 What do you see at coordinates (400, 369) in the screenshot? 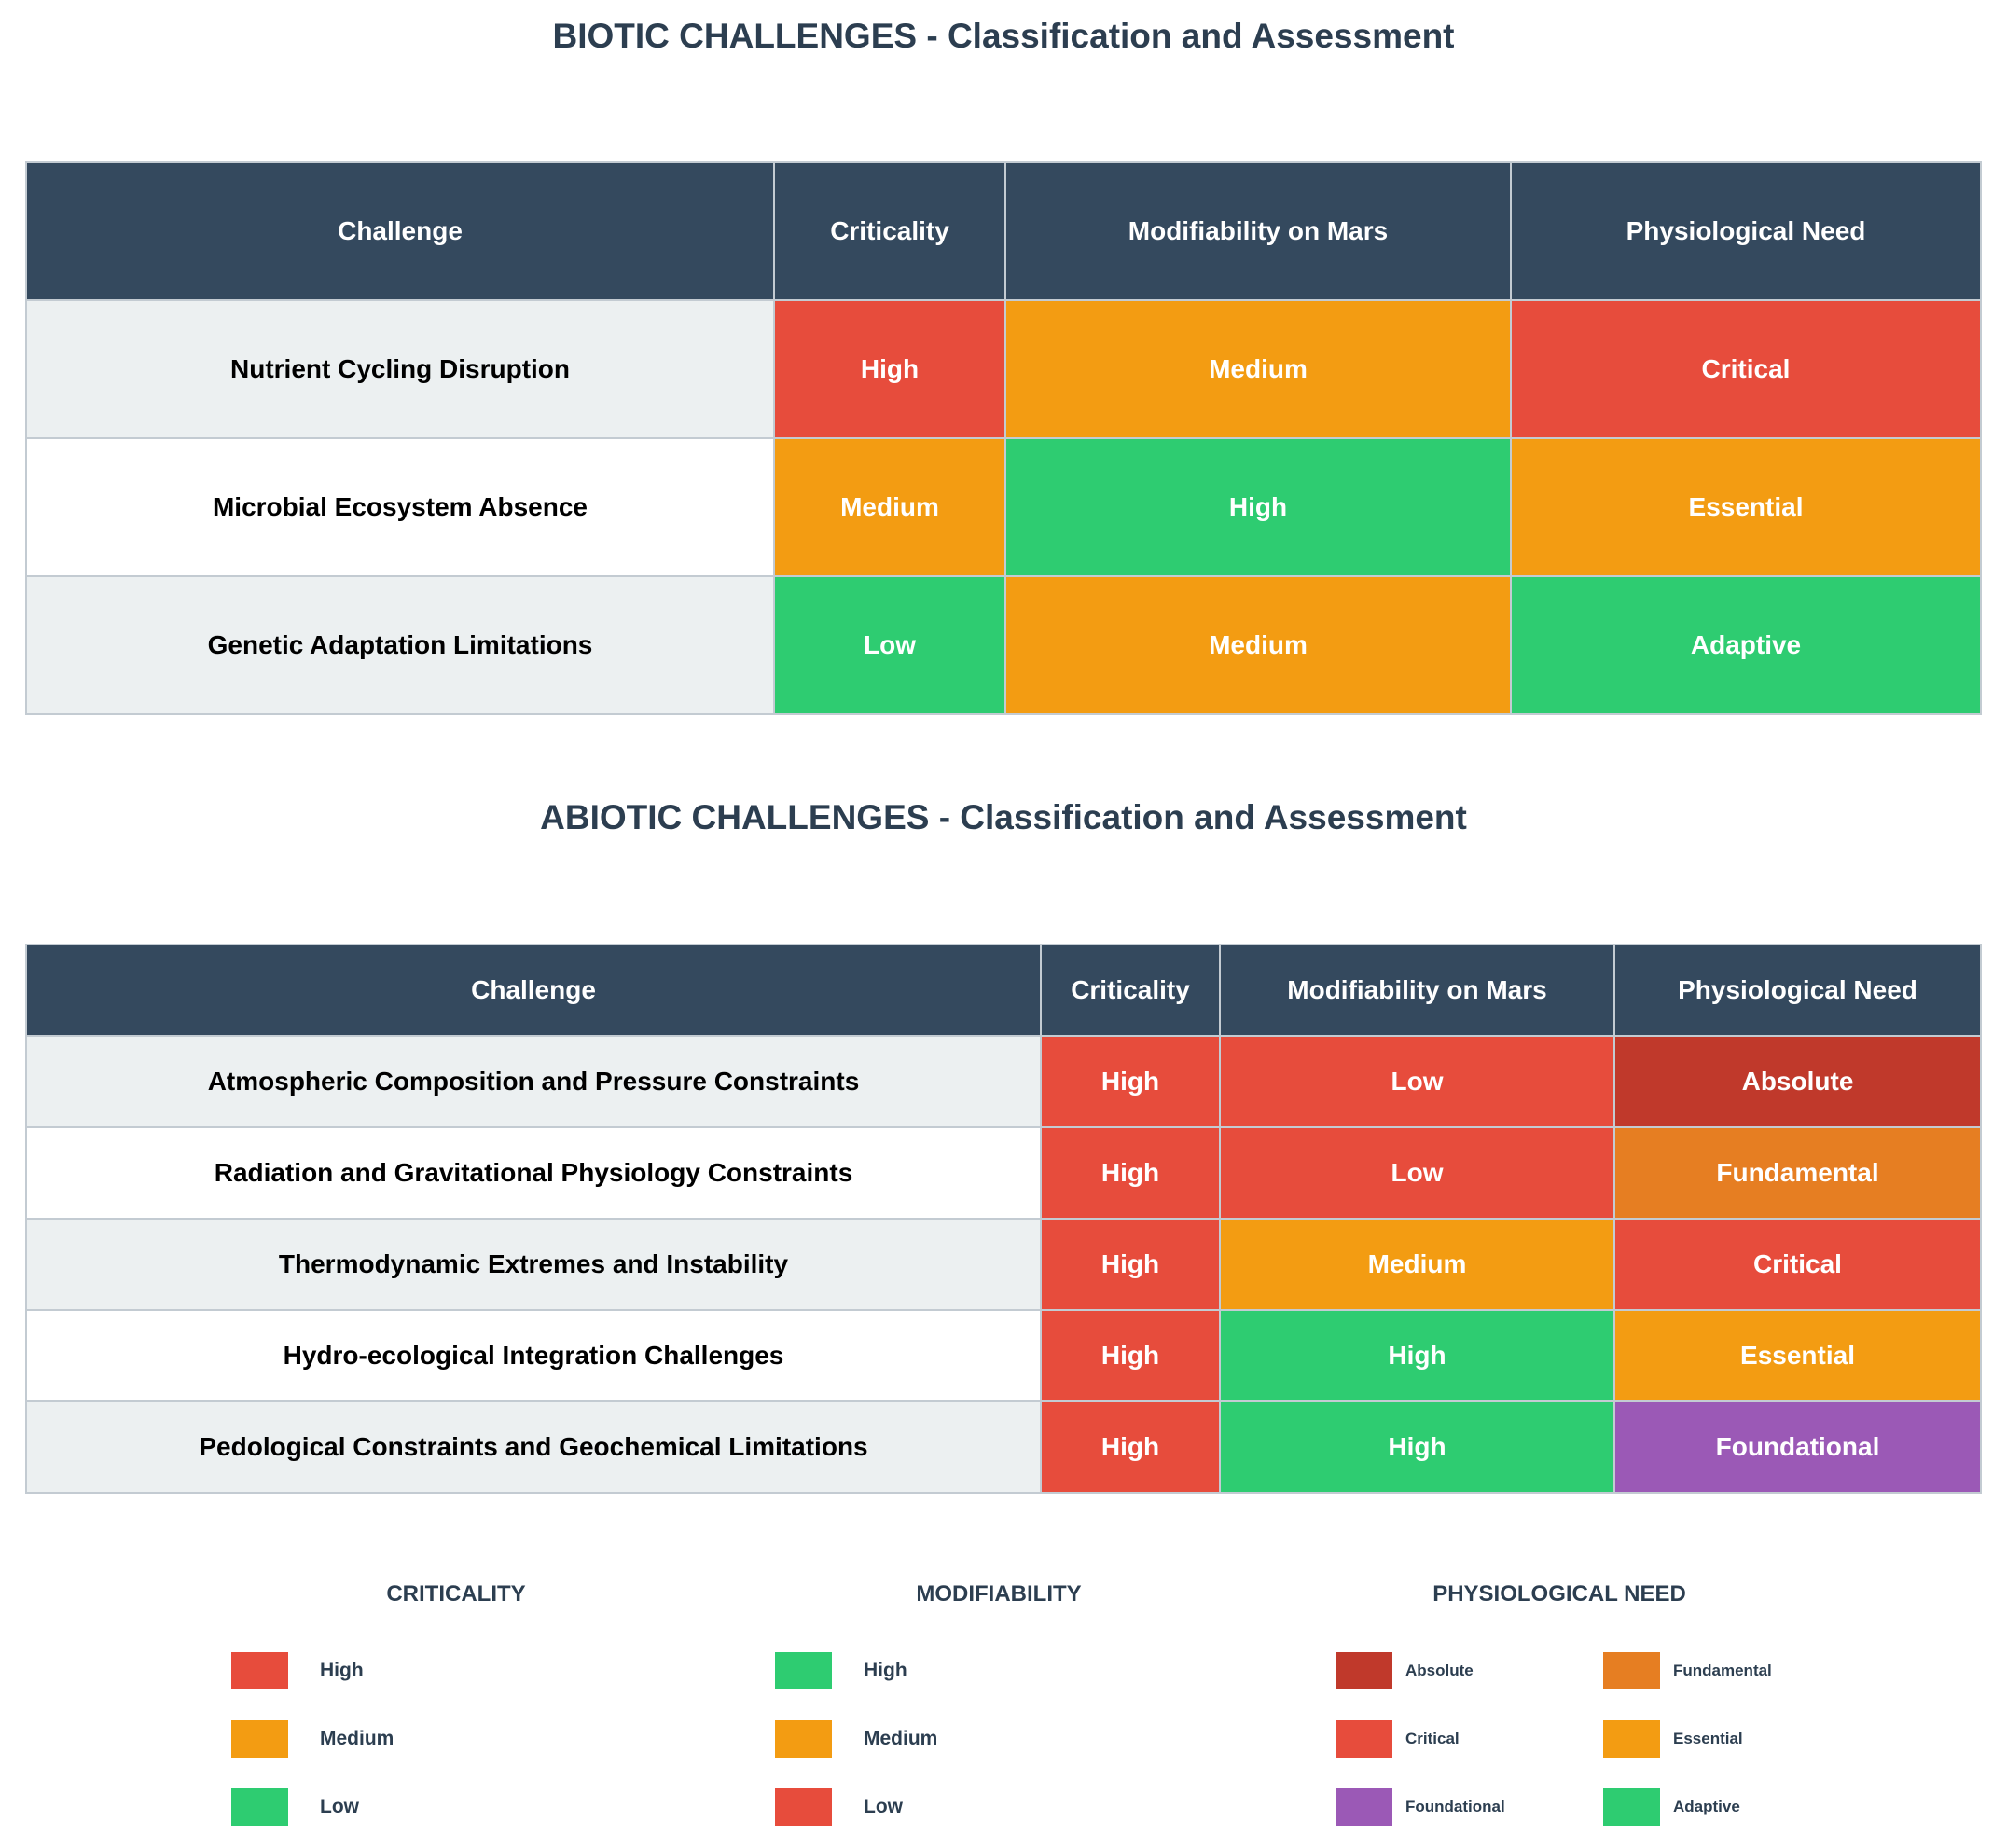
I see `challenge-cell: Nutrient Cycling Disruption` at bounding box center [400, 369].